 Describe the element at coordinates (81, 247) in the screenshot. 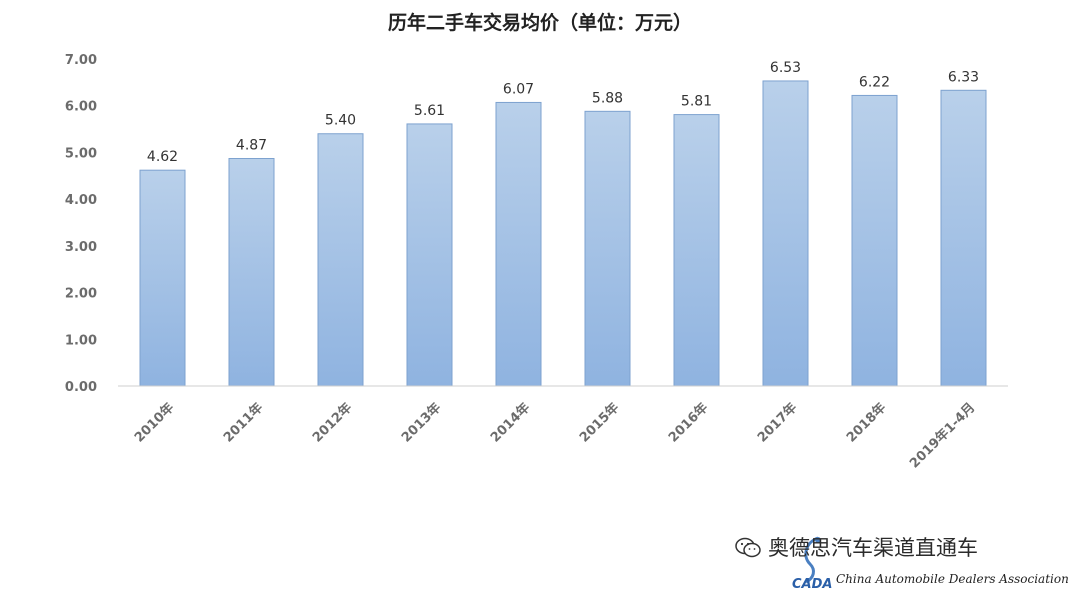

I see `y-tick-label: 3.00` at that location.